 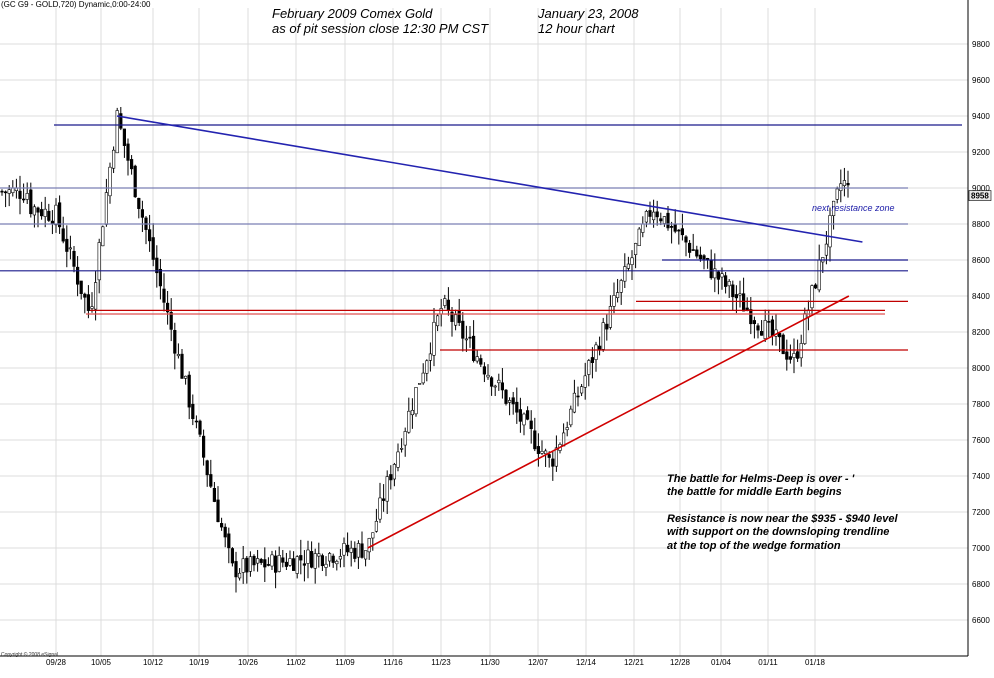 I want to click on x-tick-label: 10/12, so click(x=153, y=662).